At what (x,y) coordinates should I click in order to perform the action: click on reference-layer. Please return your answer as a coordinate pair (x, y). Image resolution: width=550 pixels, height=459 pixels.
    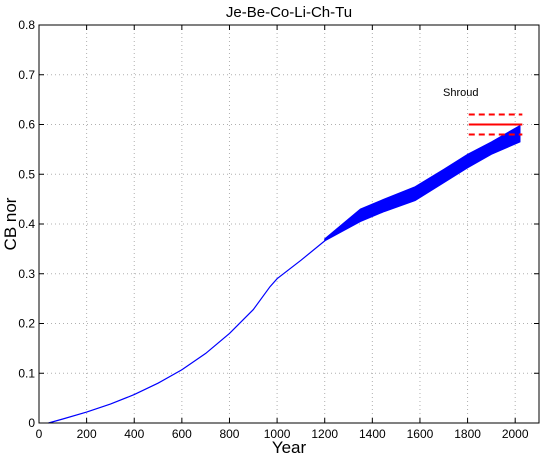
    Looking at the image, I should click on (495, 124).